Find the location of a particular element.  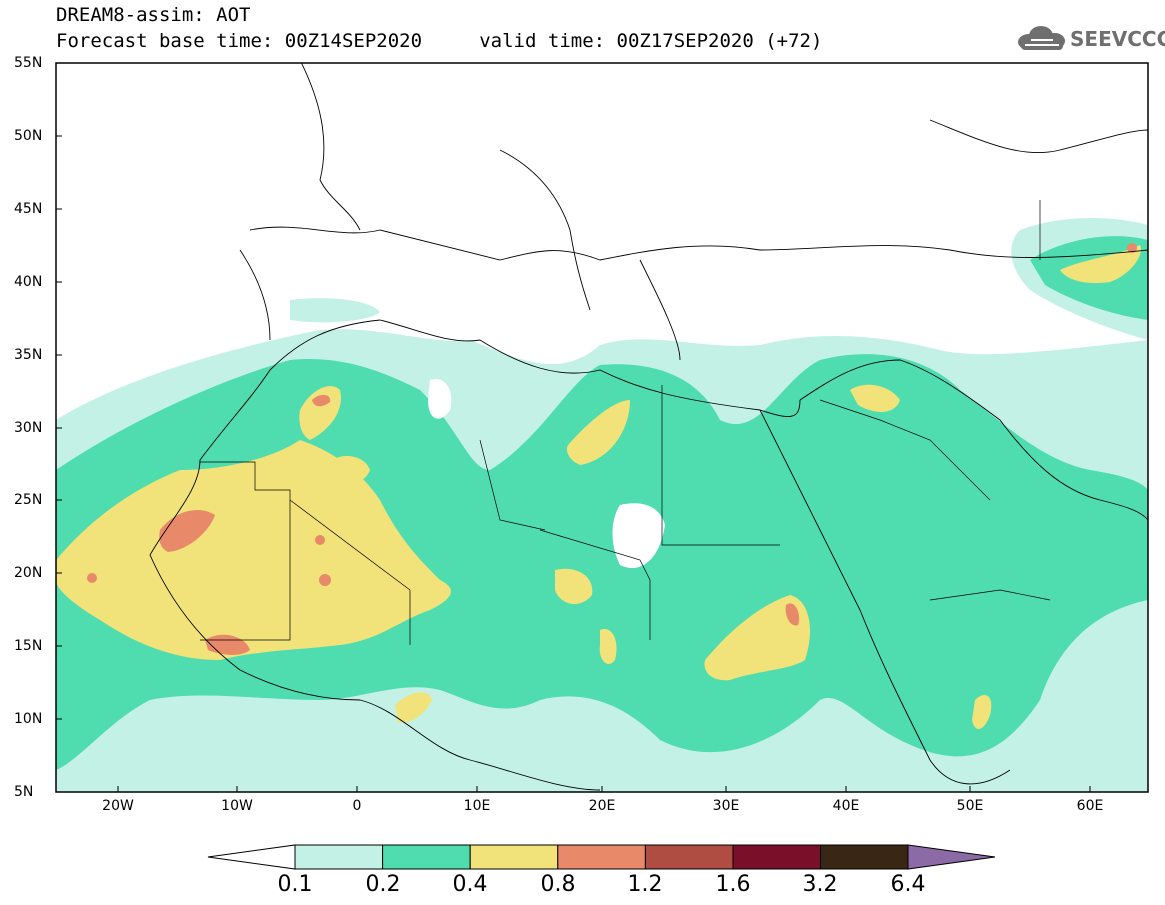

logo-text: SEEVCCC is located at coordinates (1117, 39).